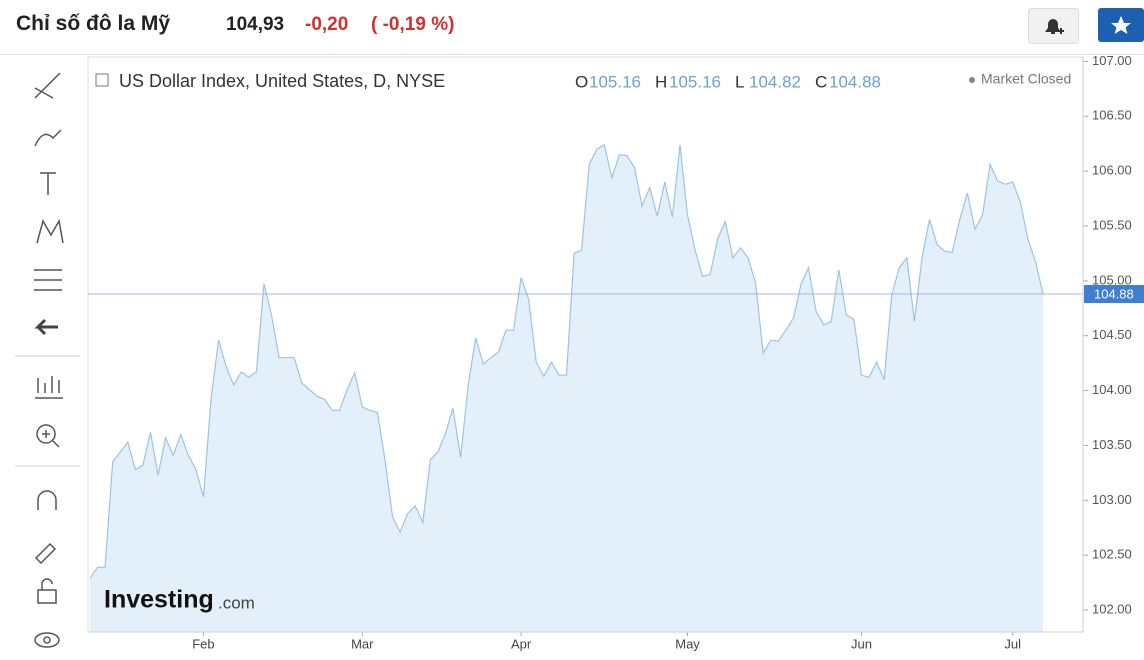  What do you see at coordinates (327, 24) in the screenshot?
I see `change: -0,20` at bounding box center [327, 24].